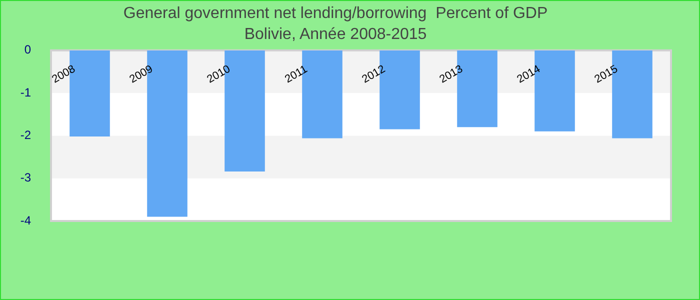  Describe the element at coordinates (26, 135) in the screenshot. I see `y-tick-label: -2` at that location.